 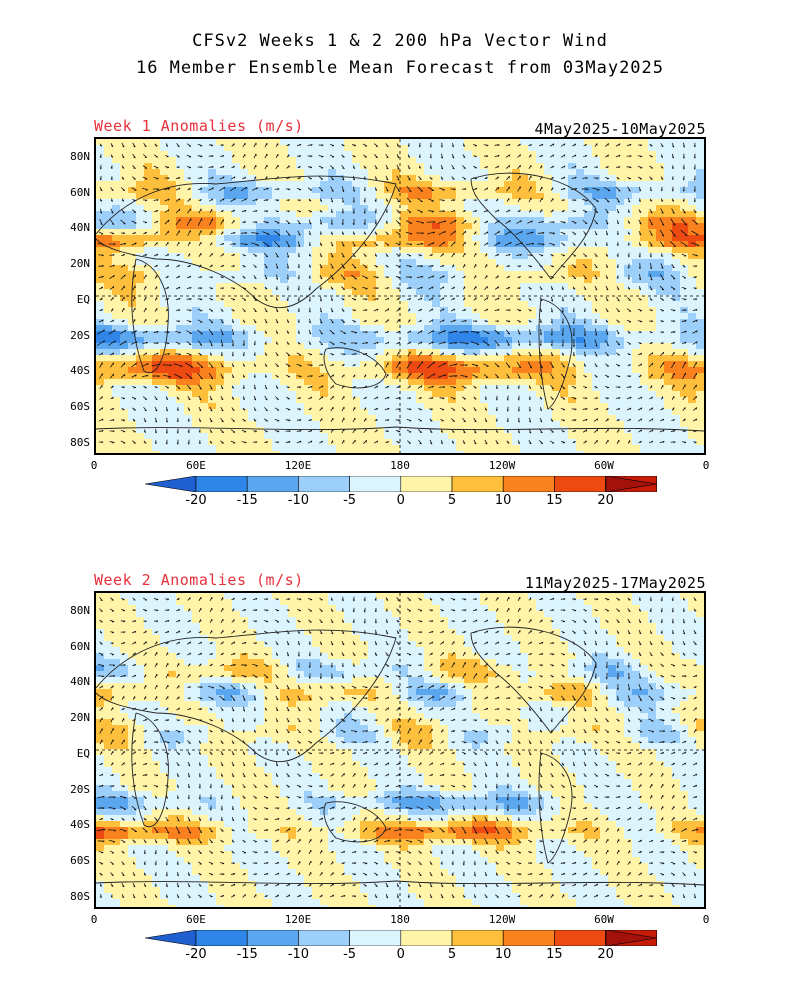 What do you see at coordinates (400, 41) in the screenshot?
I see `chart-title-line-1: CFSv2 Weeks 1 & 2 200 hPa Vector Wind` at bounding box center [400, 41].